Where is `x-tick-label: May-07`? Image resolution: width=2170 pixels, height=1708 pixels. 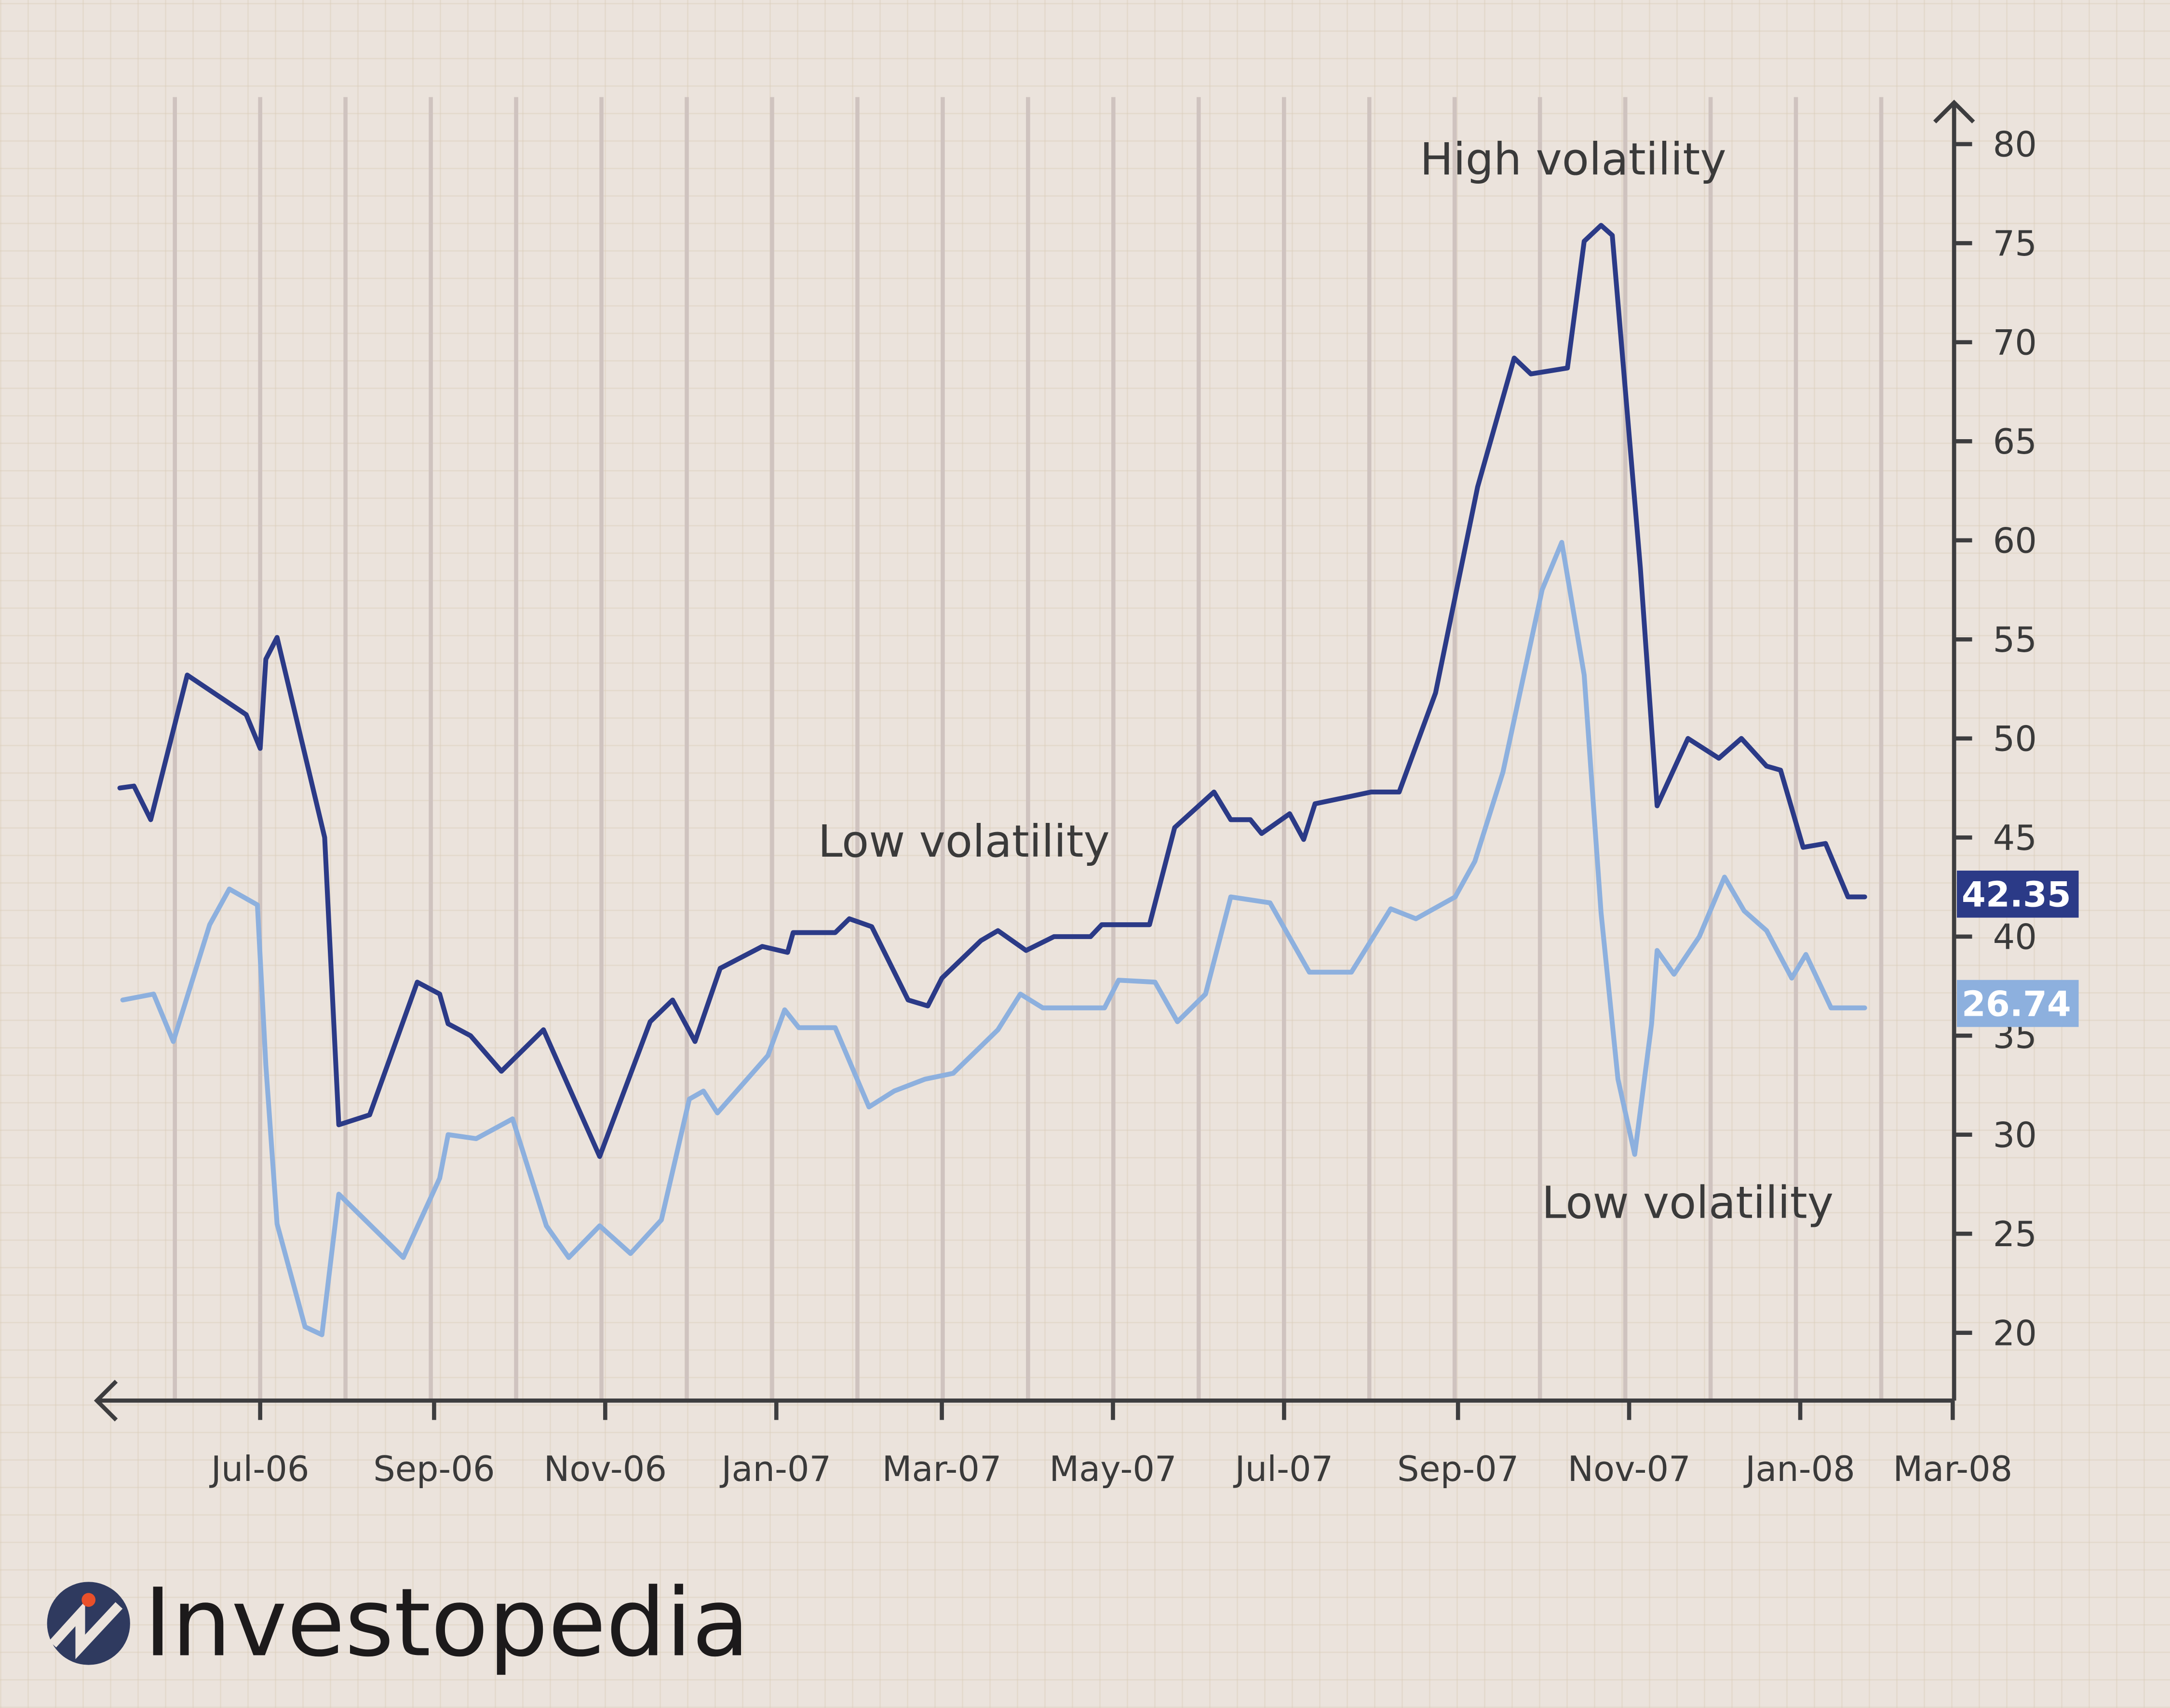 x-tick-label: May-07 is located at coordinates (1112, 1469).